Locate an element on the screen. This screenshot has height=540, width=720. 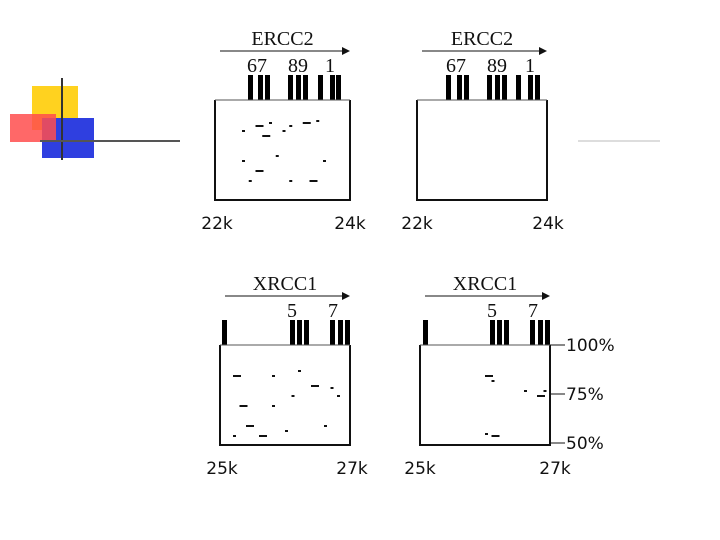
slide-logo is located at coordinates (335, 119).